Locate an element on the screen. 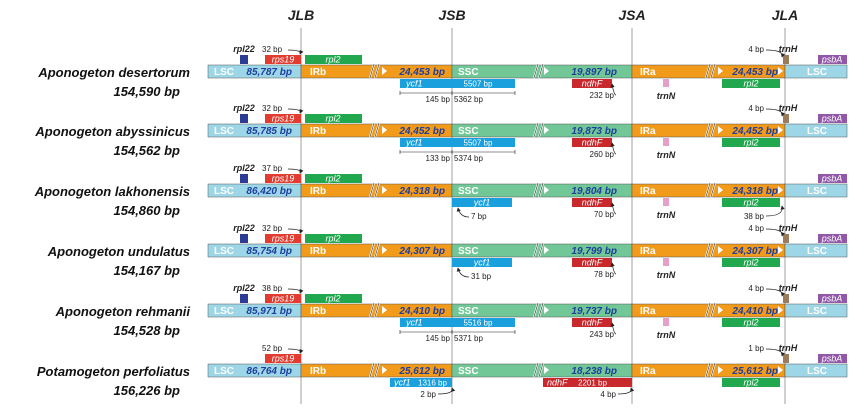 Image resolution: width=857 pixels, height=408 pixels. gene-size-ycf1: 1316 bp is located at coordinates (432, 383).